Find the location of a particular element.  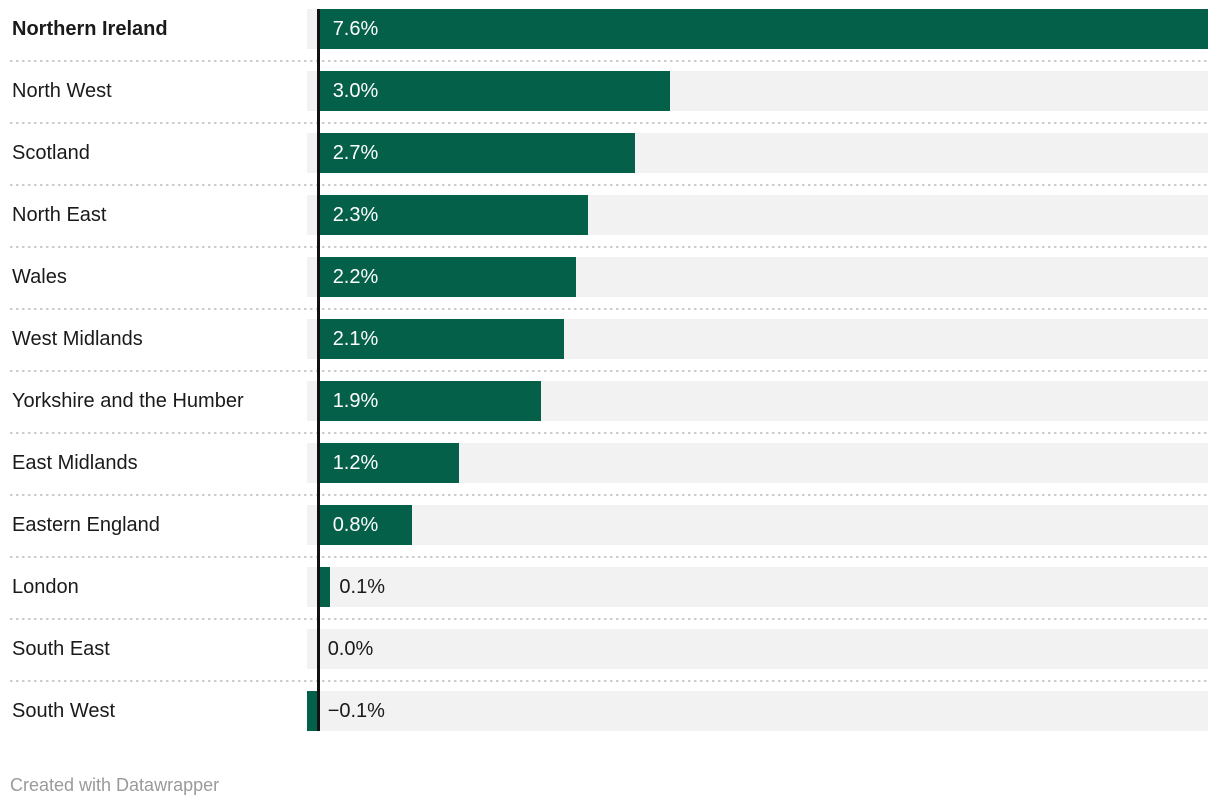

bar-row: London 0.1% is located at coordinates (610, 587).